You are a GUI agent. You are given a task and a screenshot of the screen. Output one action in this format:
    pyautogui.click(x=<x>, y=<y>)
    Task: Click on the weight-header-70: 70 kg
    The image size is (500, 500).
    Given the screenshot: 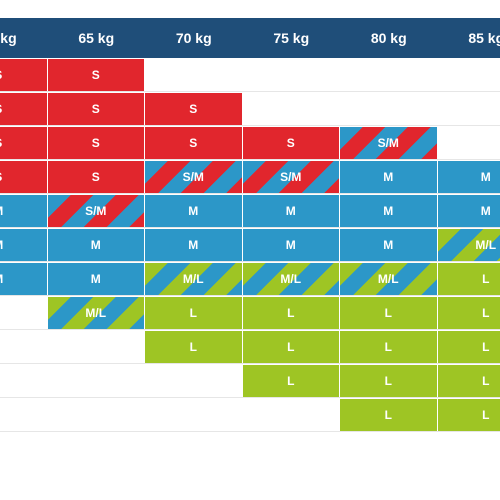 What is the action you would take?
    pyautogui.click(x=193, y=38)
    